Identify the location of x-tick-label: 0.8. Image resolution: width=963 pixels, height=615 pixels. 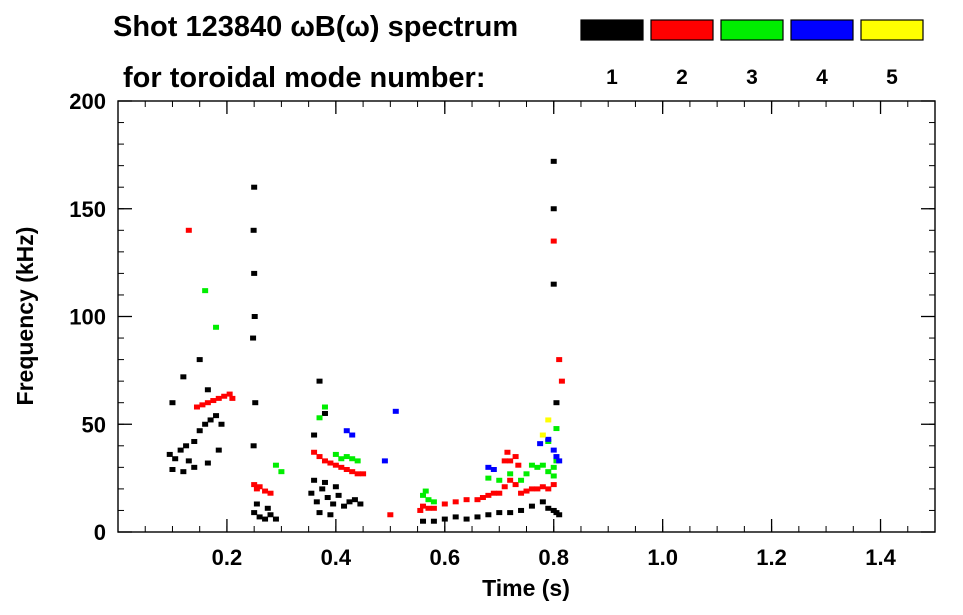
(553, 557).